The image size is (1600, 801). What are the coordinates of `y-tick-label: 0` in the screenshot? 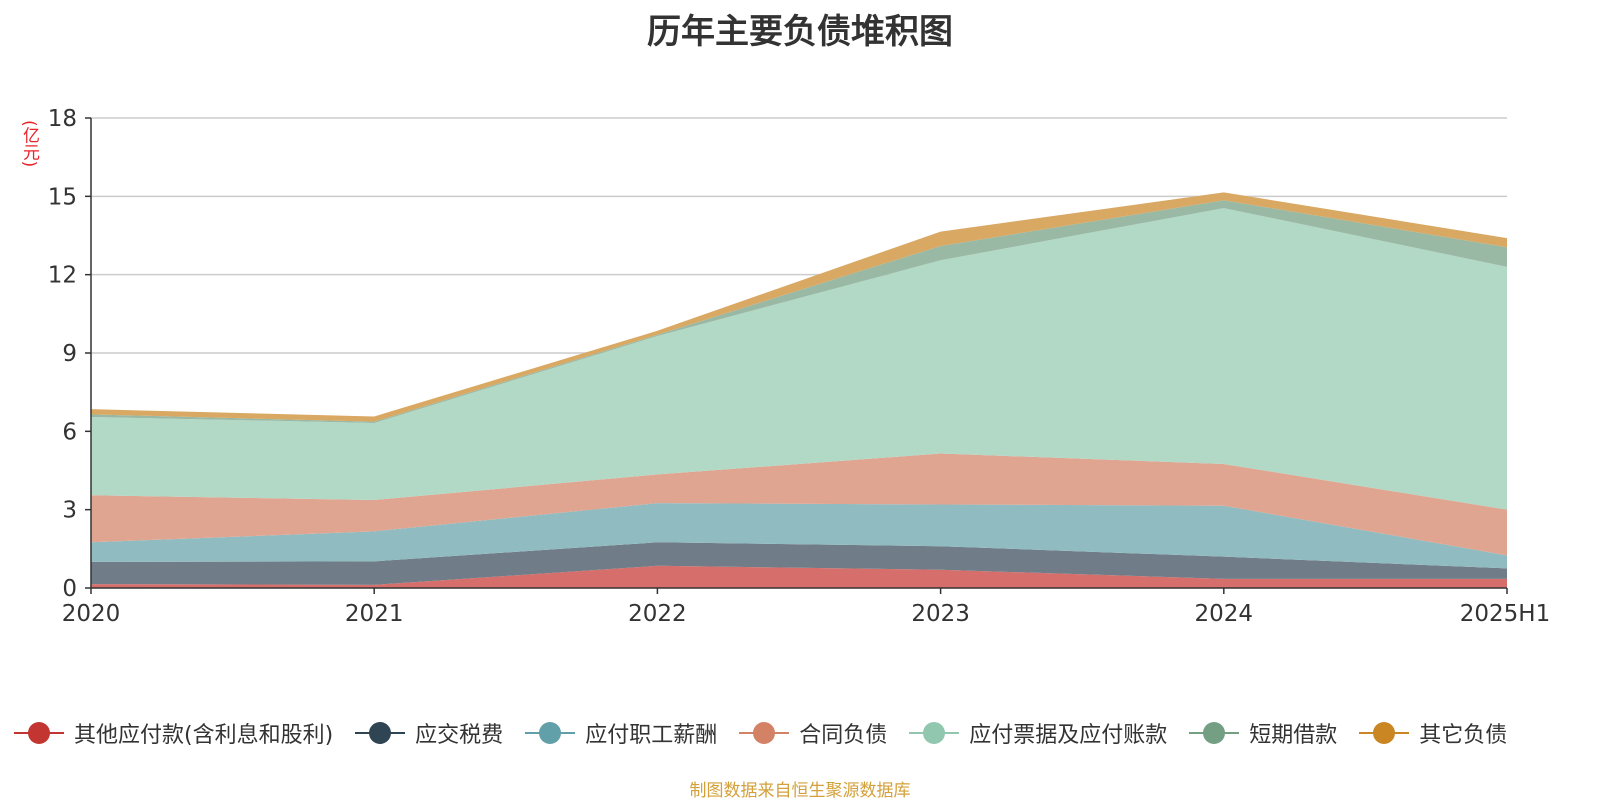 It's located at (69, 589).